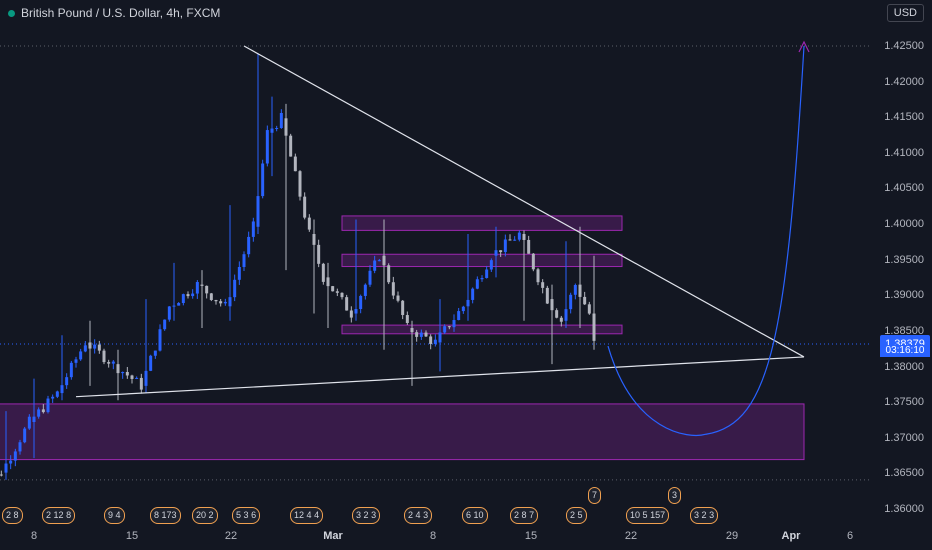  Describe the element at coordinates (904, 367) in the screenshot. I see `price-tick: 1.38000` at that location.